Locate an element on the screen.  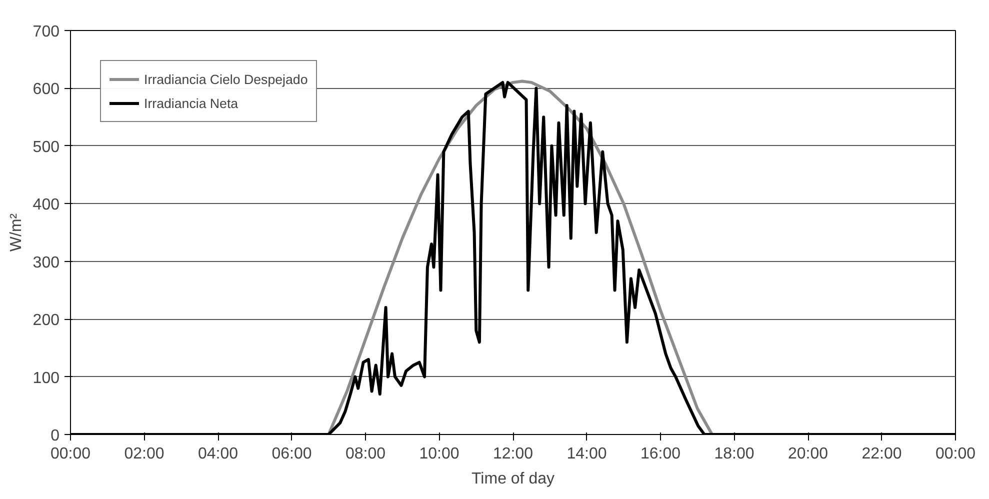
y-tick-label: 400 is located at coordinates (46, 205).